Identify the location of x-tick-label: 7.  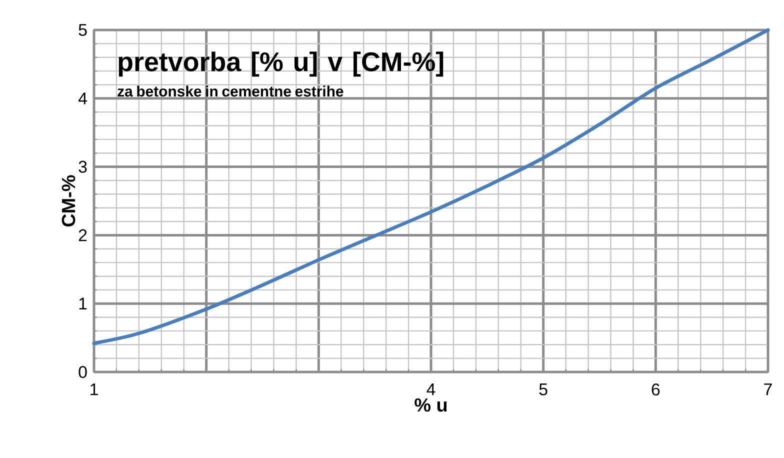
(768, 390).